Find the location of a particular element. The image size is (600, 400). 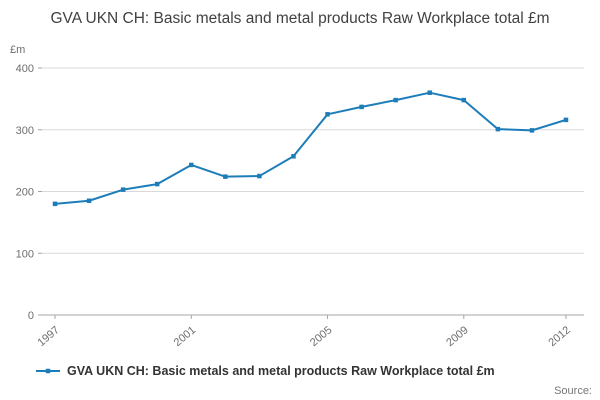

x-tick-label: 2009 is located at coordinates (457, 336).